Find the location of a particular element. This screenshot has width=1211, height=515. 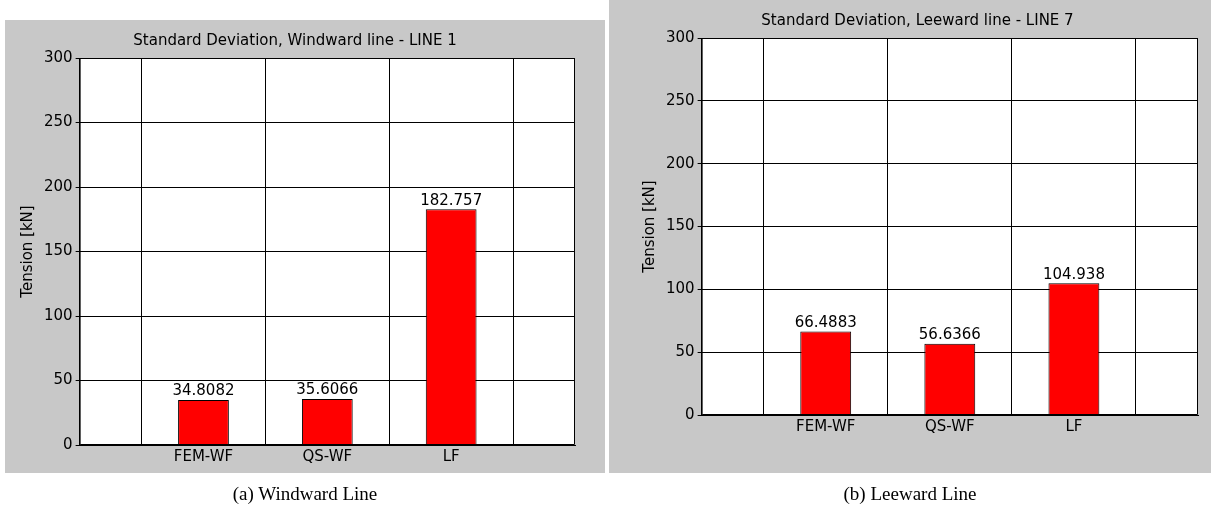

data-label: 56.6366 is located at coordinates (949, 334).